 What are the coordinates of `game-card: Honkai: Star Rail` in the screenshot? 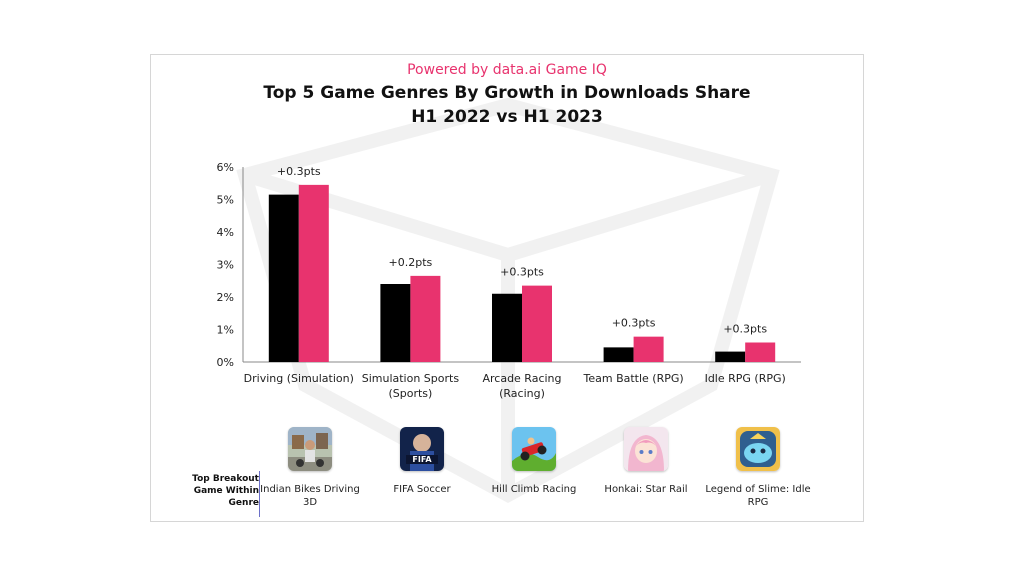 It's located at (646, 461).